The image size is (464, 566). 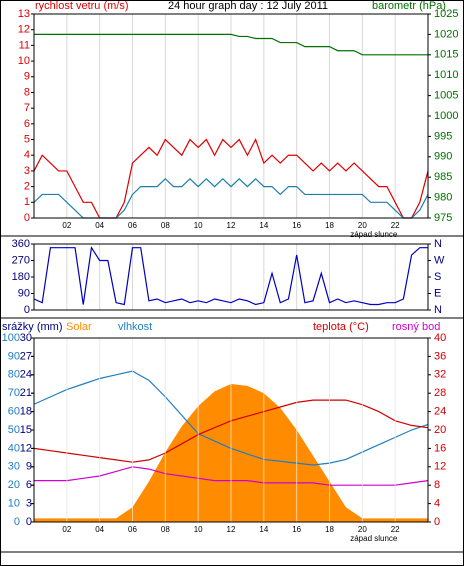 What do you see at coordinates (27, 187) in the screenshot?
I see `y-tick-label: 2` at bounding box center [27, 187].